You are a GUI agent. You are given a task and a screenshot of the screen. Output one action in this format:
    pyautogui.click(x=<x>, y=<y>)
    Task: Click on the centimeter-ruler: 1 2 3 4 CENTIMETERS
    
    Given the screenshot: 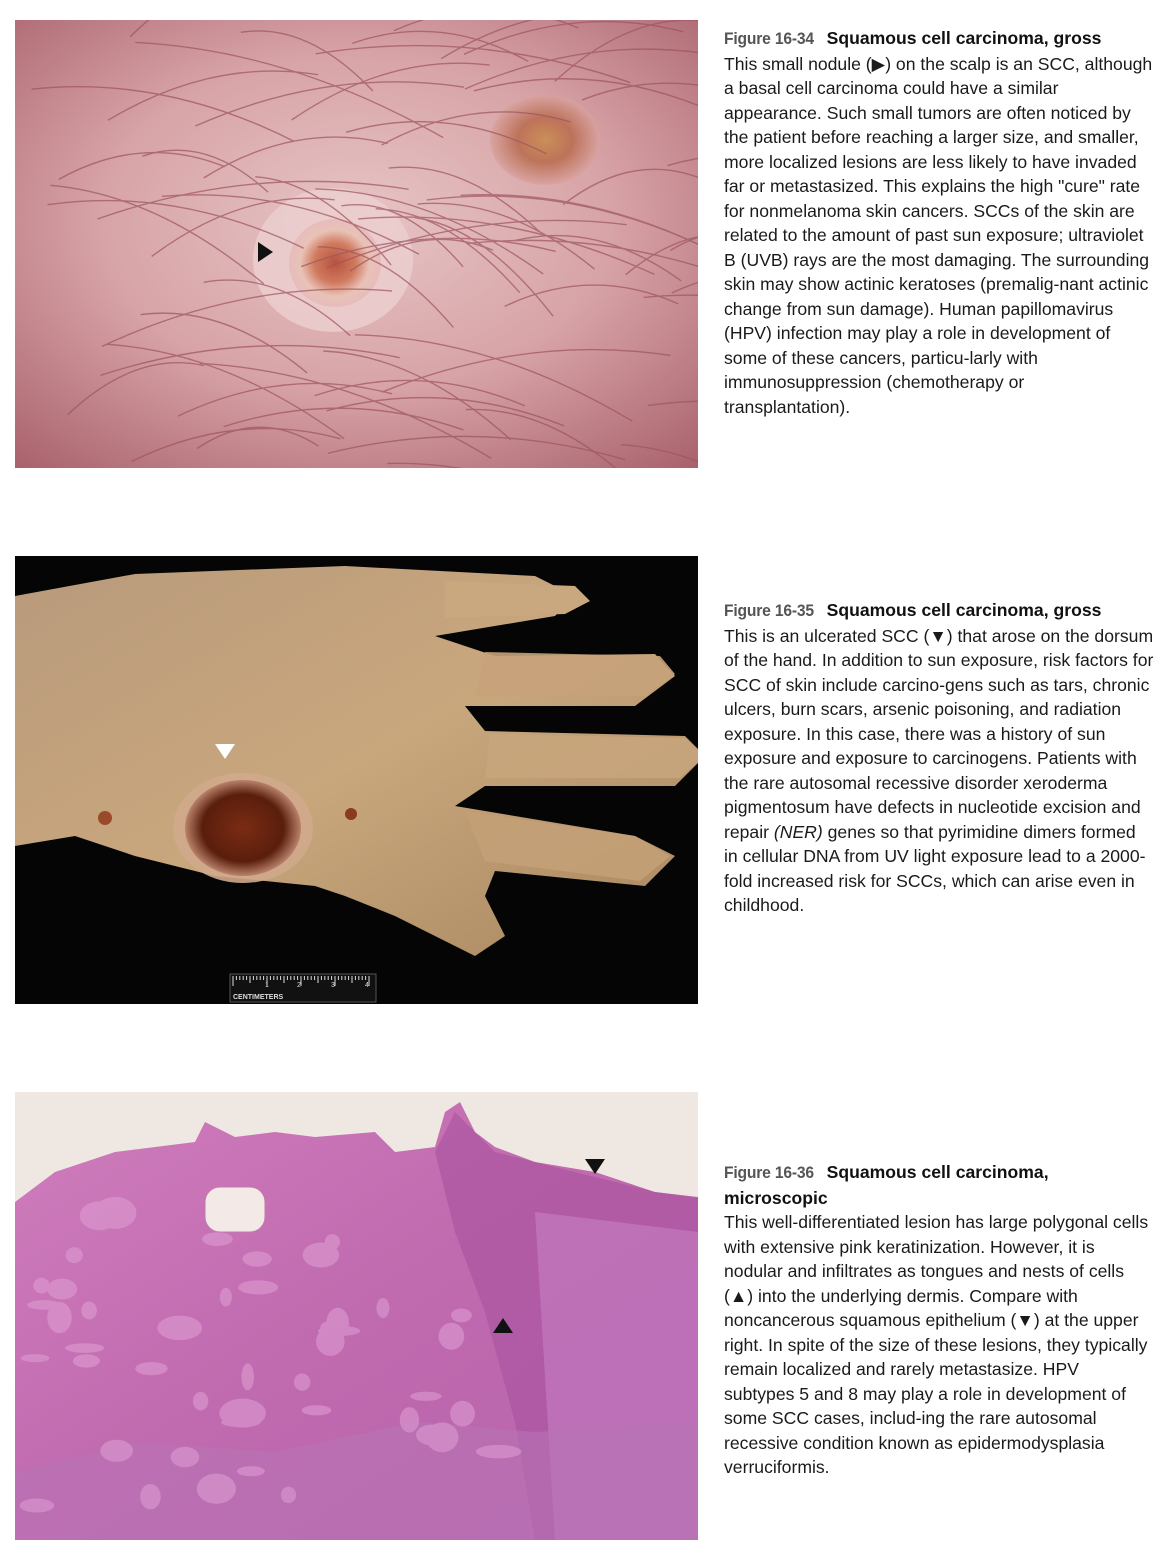 What is the action you would take?
    pyautogui.click(x=303, y=988)
    